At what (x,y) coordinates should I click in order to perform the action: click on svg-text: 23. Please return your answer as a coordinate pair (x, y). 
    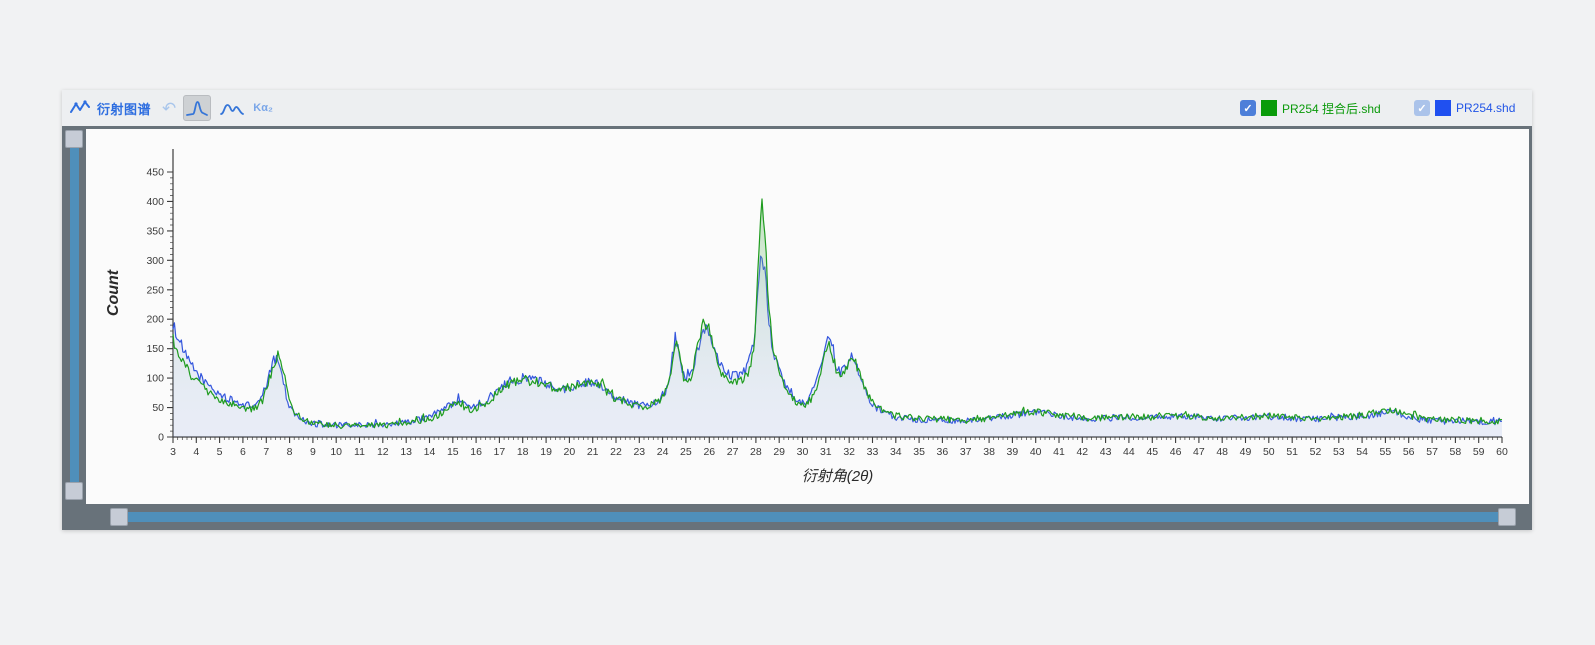
    Looking at the image, I should click on (639, 452).